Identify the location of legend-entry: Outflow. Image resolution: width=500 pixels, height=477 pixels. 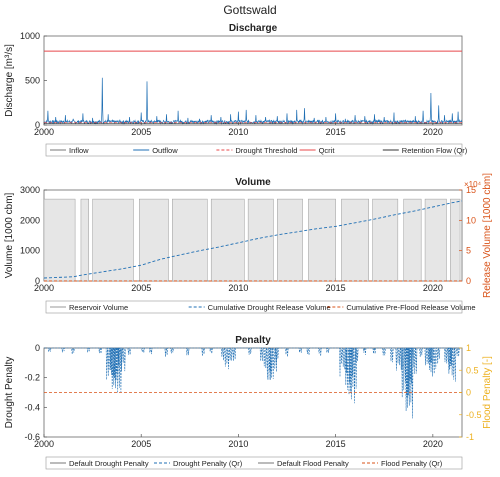
(165, 150).